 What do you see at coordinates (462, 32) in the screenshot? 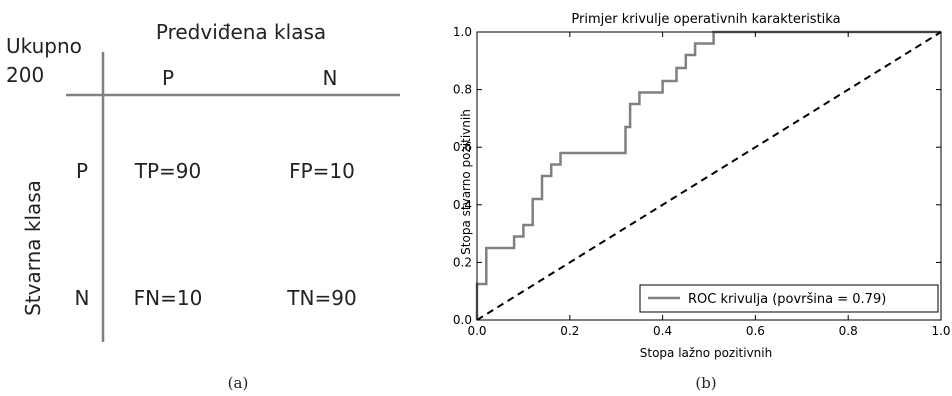
I see `y-tick-label: 1.0` at bounding box center [462, 32].